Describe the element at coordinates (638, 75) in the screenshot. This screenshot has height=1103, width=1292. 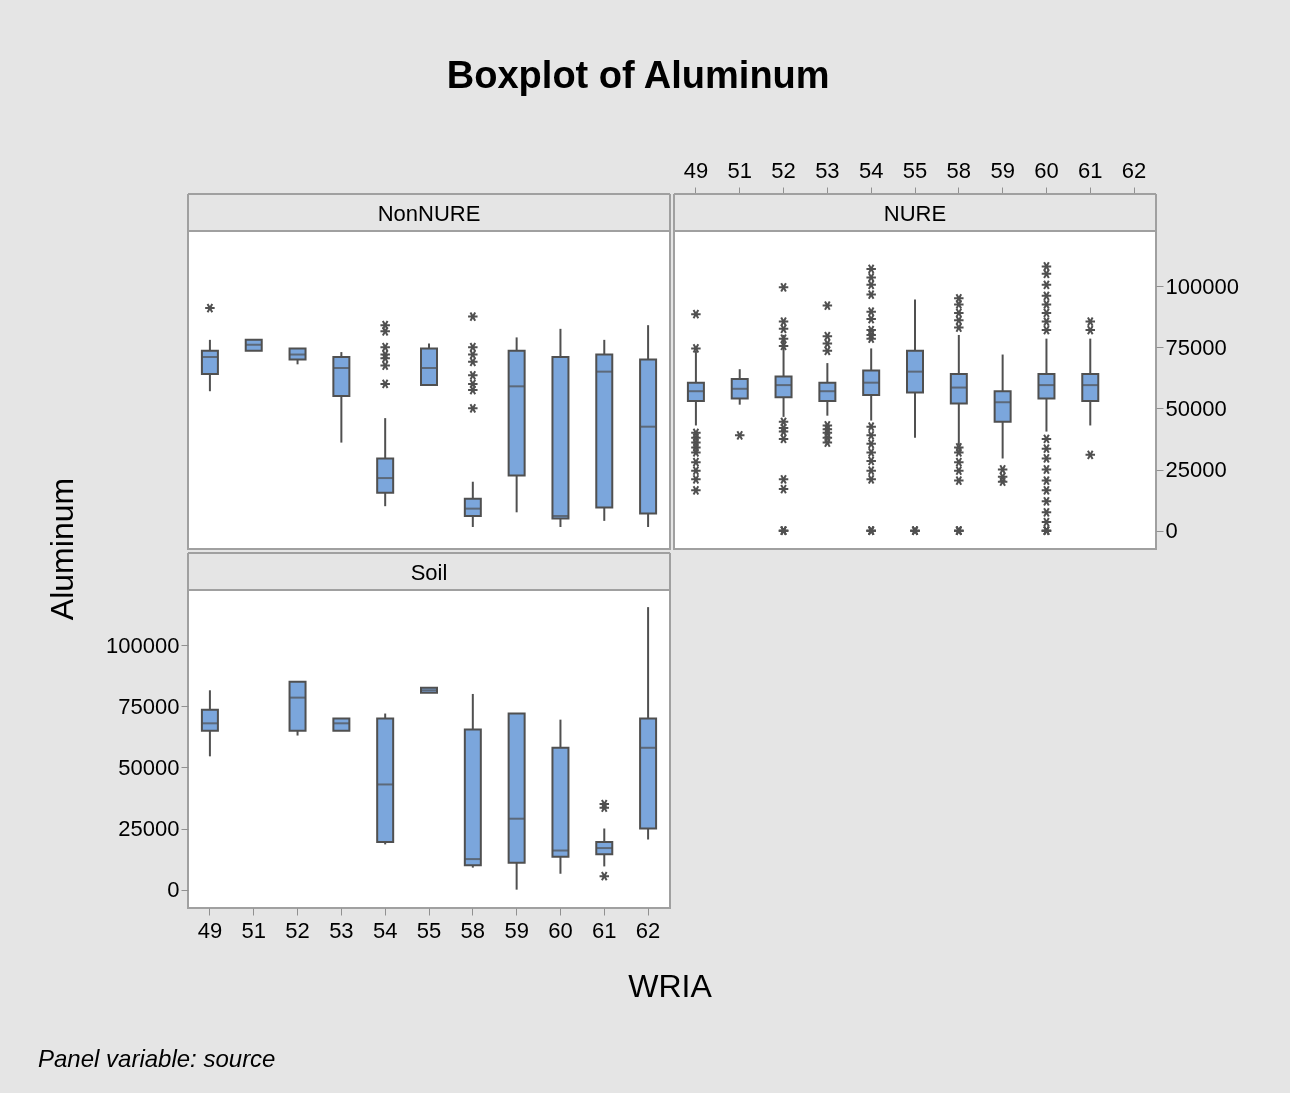
I see `chart-title: Boxplot of Aluminum` at that location.